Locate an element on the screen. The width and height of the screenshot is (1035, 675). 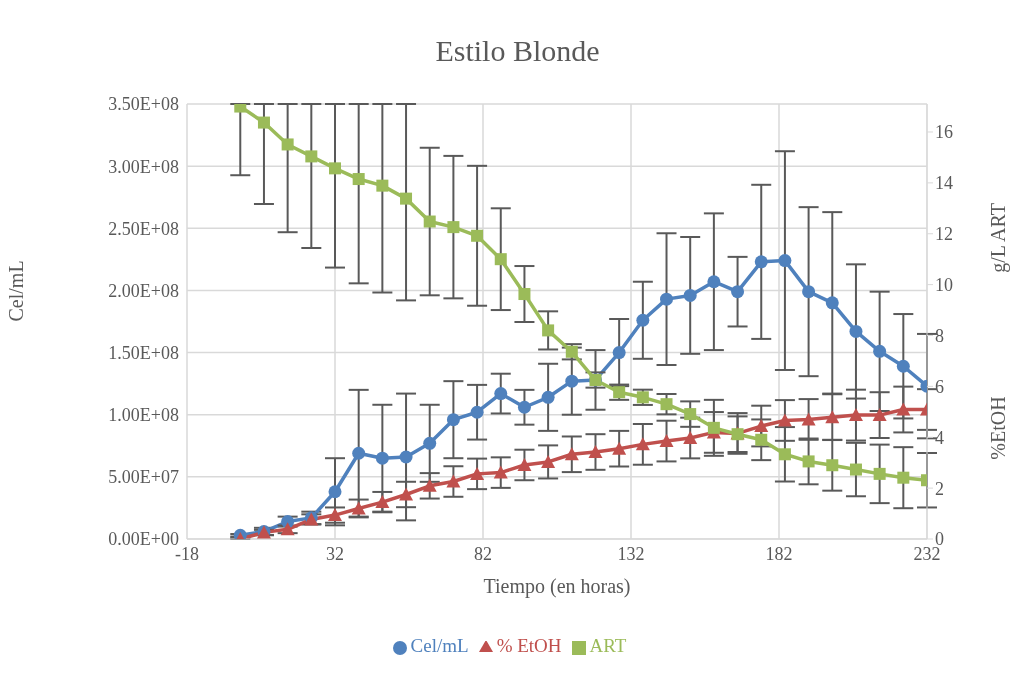
y2-tick-label: 8 is located at coordinates (939, 335).